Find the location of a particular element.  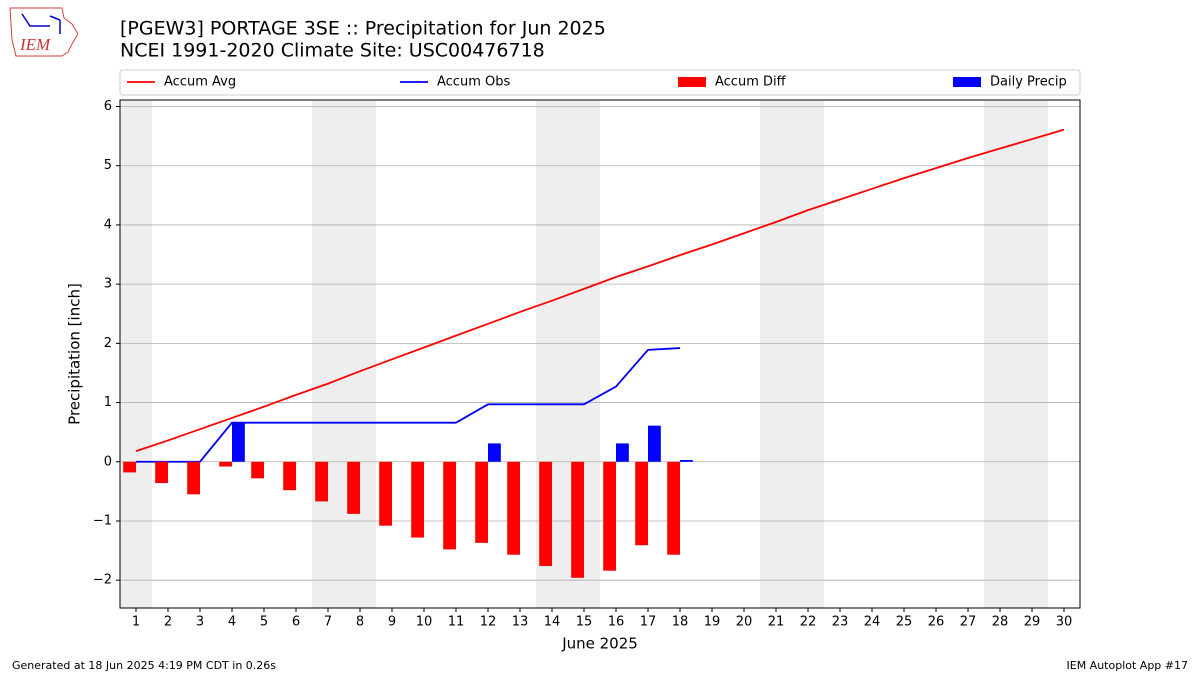

x-tick-label: 30 is located at coordinates (1064, 622).